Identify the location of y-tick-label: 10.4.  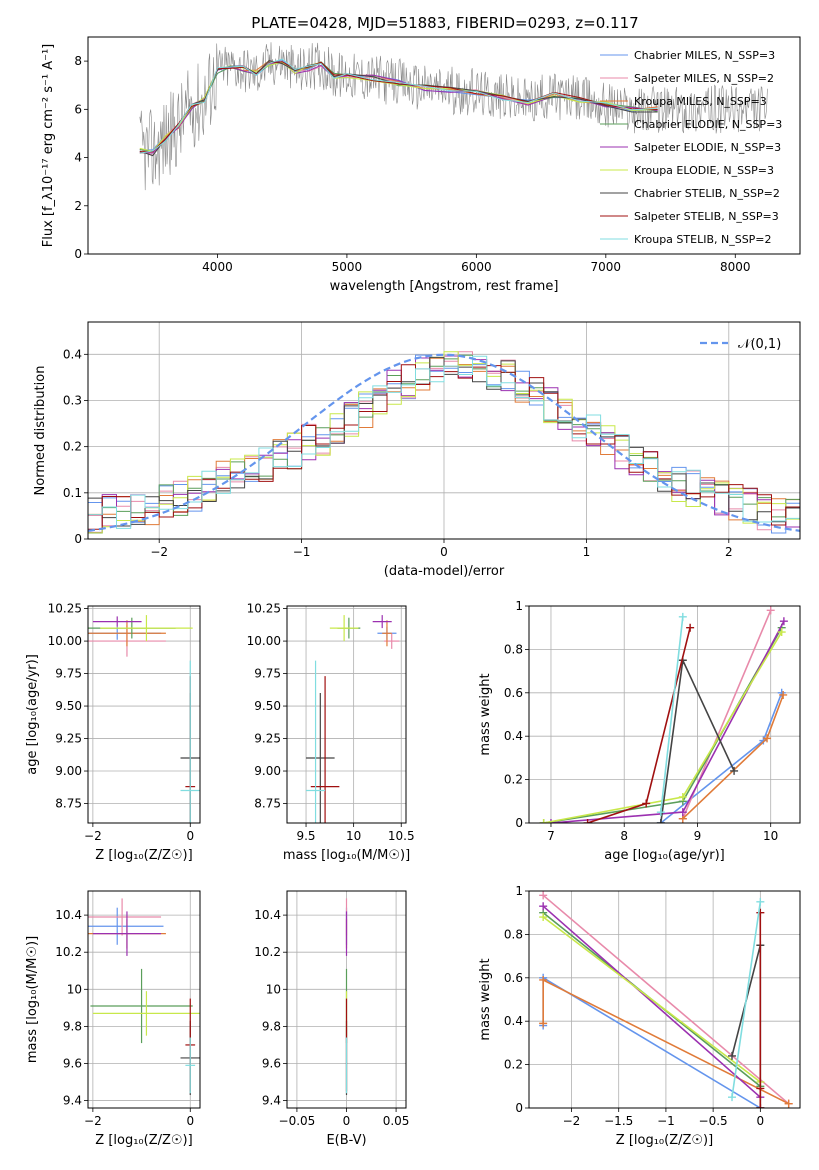
(68, 915).